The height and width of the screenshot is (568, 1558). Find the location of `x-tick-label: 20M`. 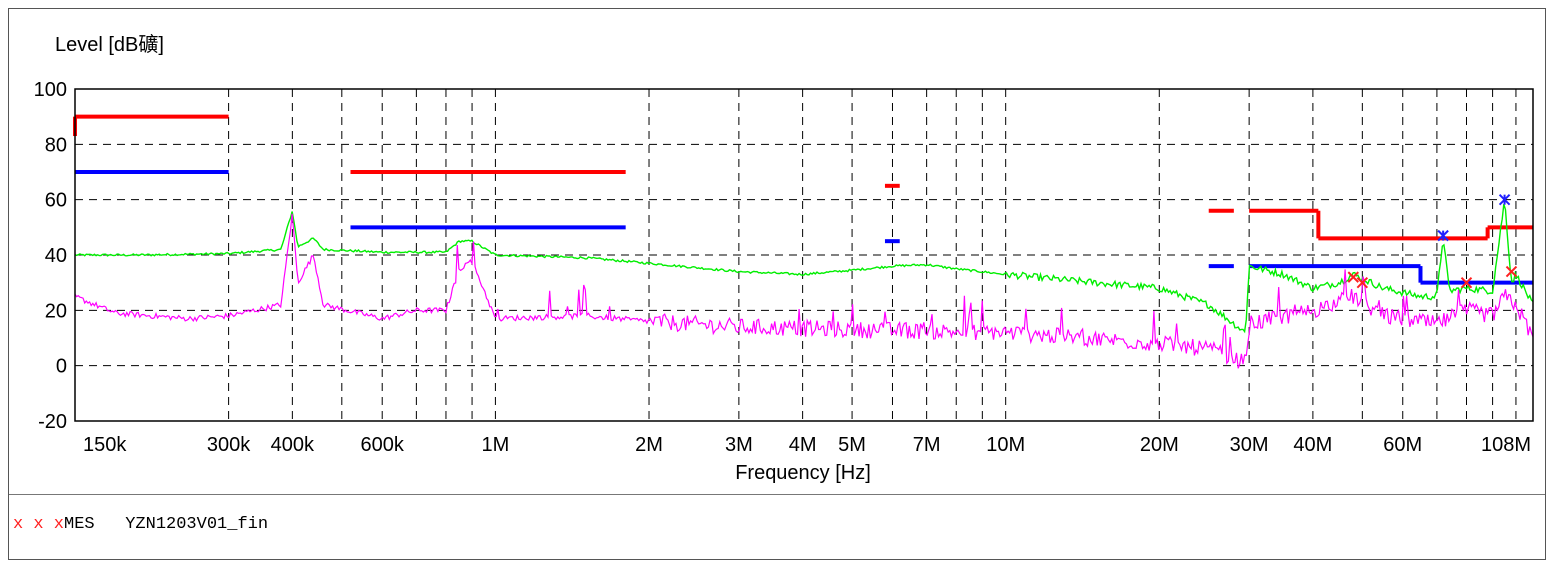

x-tick-label: 20M is located at coordinates (1159, 445).